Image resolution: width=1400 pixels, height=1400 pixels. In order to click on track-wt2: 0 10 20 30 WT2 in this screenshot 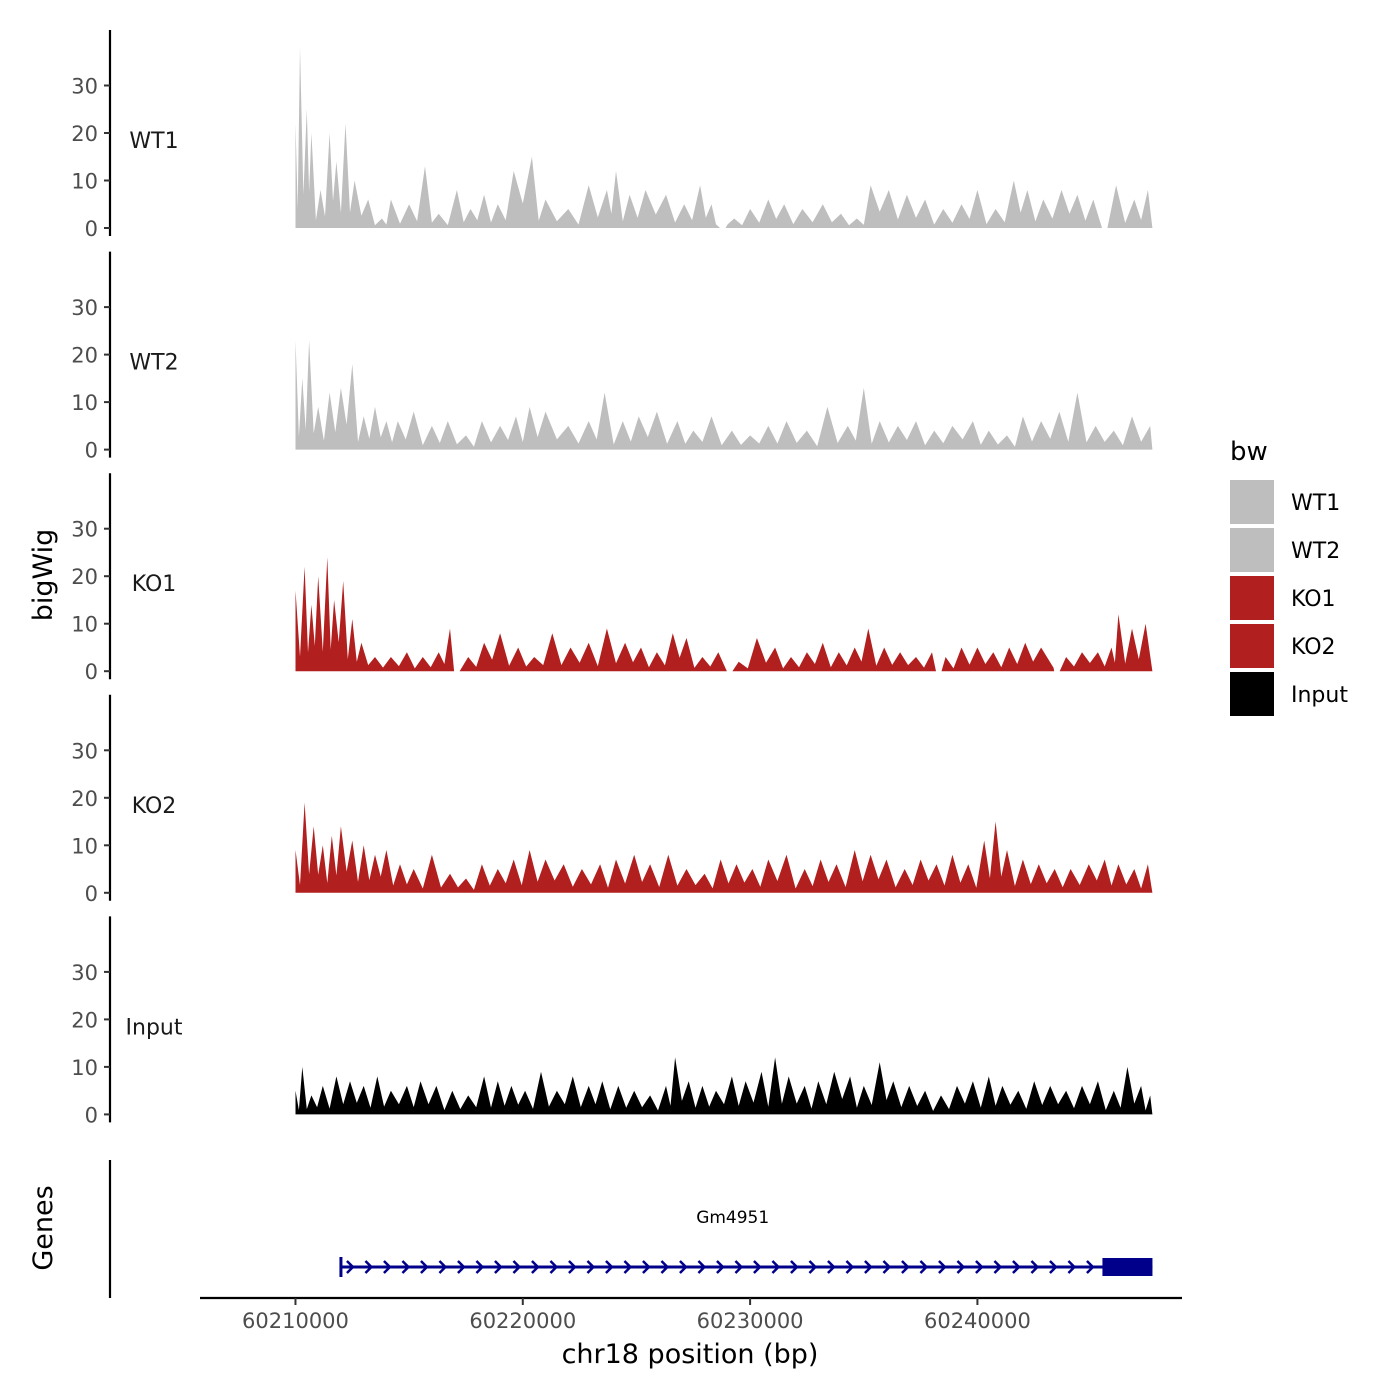, I will do `click(612, 357)`.